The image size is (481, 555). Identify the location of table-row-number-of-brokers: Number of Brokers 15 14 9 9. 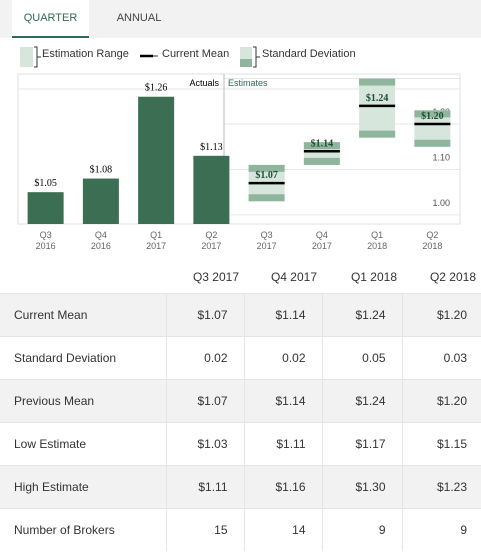
(240, 529).